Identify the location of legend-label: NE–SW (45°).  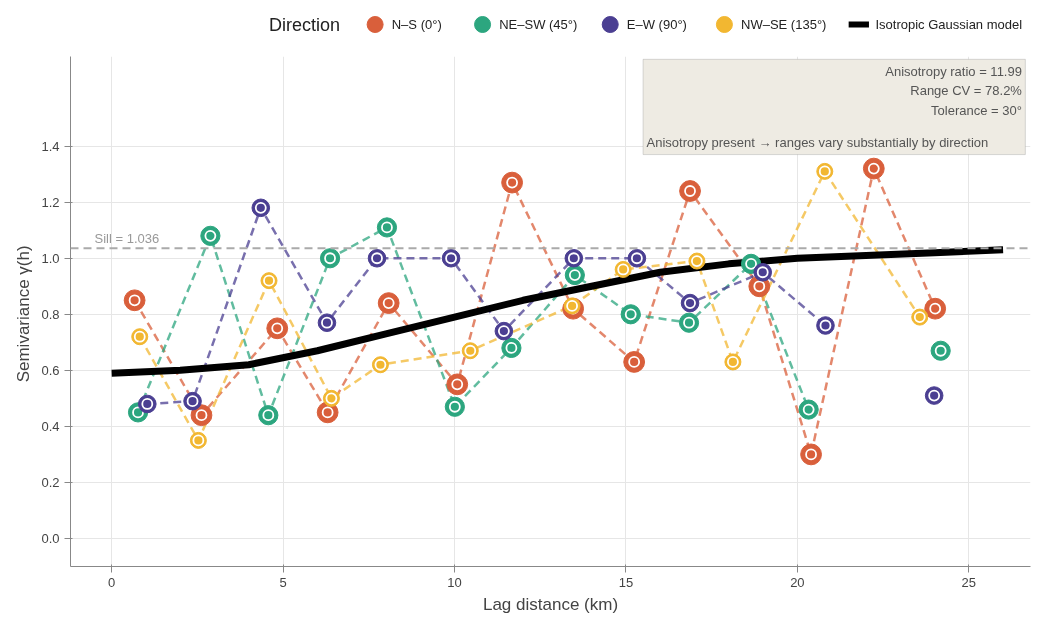
(538, 24).